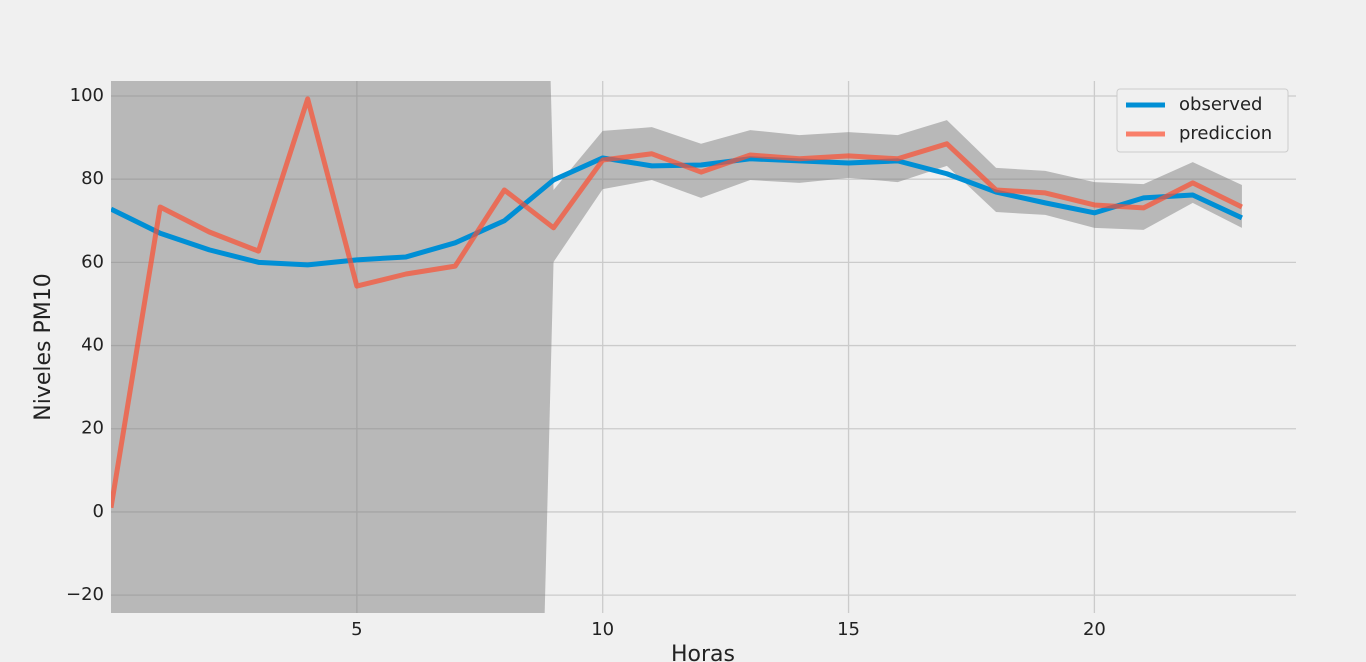 The image size is (1366, 662). I want to click on x-tick-label: 15, so click(848, 629).